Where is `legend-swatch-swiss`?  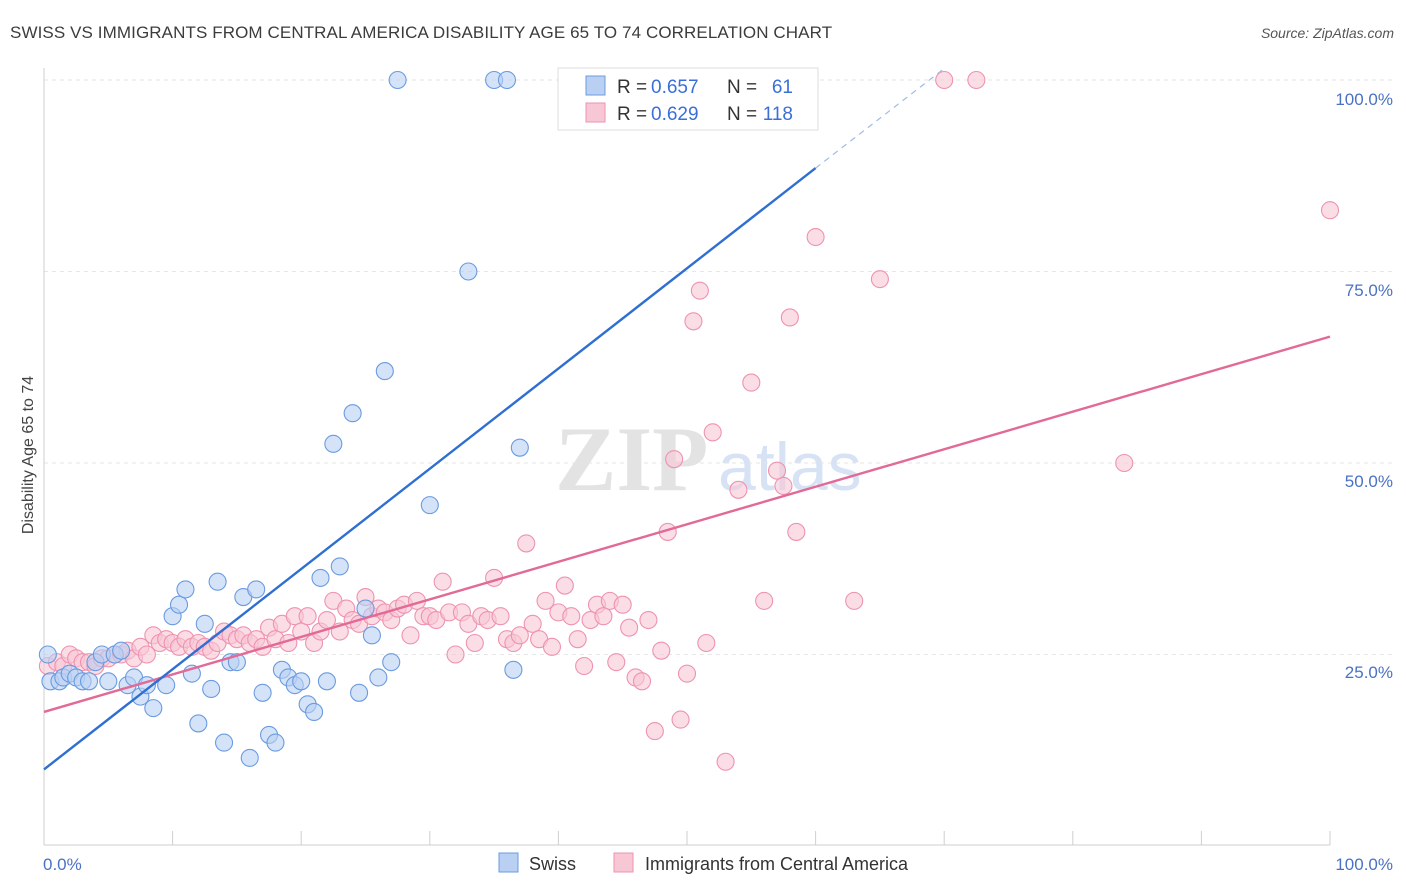 legend-swatch-swiss is located at coordinates (595, 85).